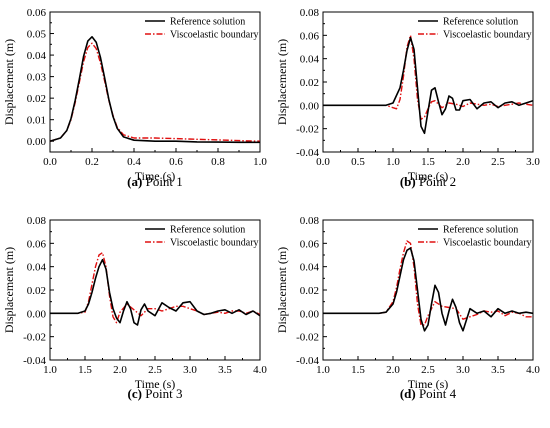 This screenshot has width=550, height=428. I want to click on panel-caption-text: Point 1, so click(162, 181).